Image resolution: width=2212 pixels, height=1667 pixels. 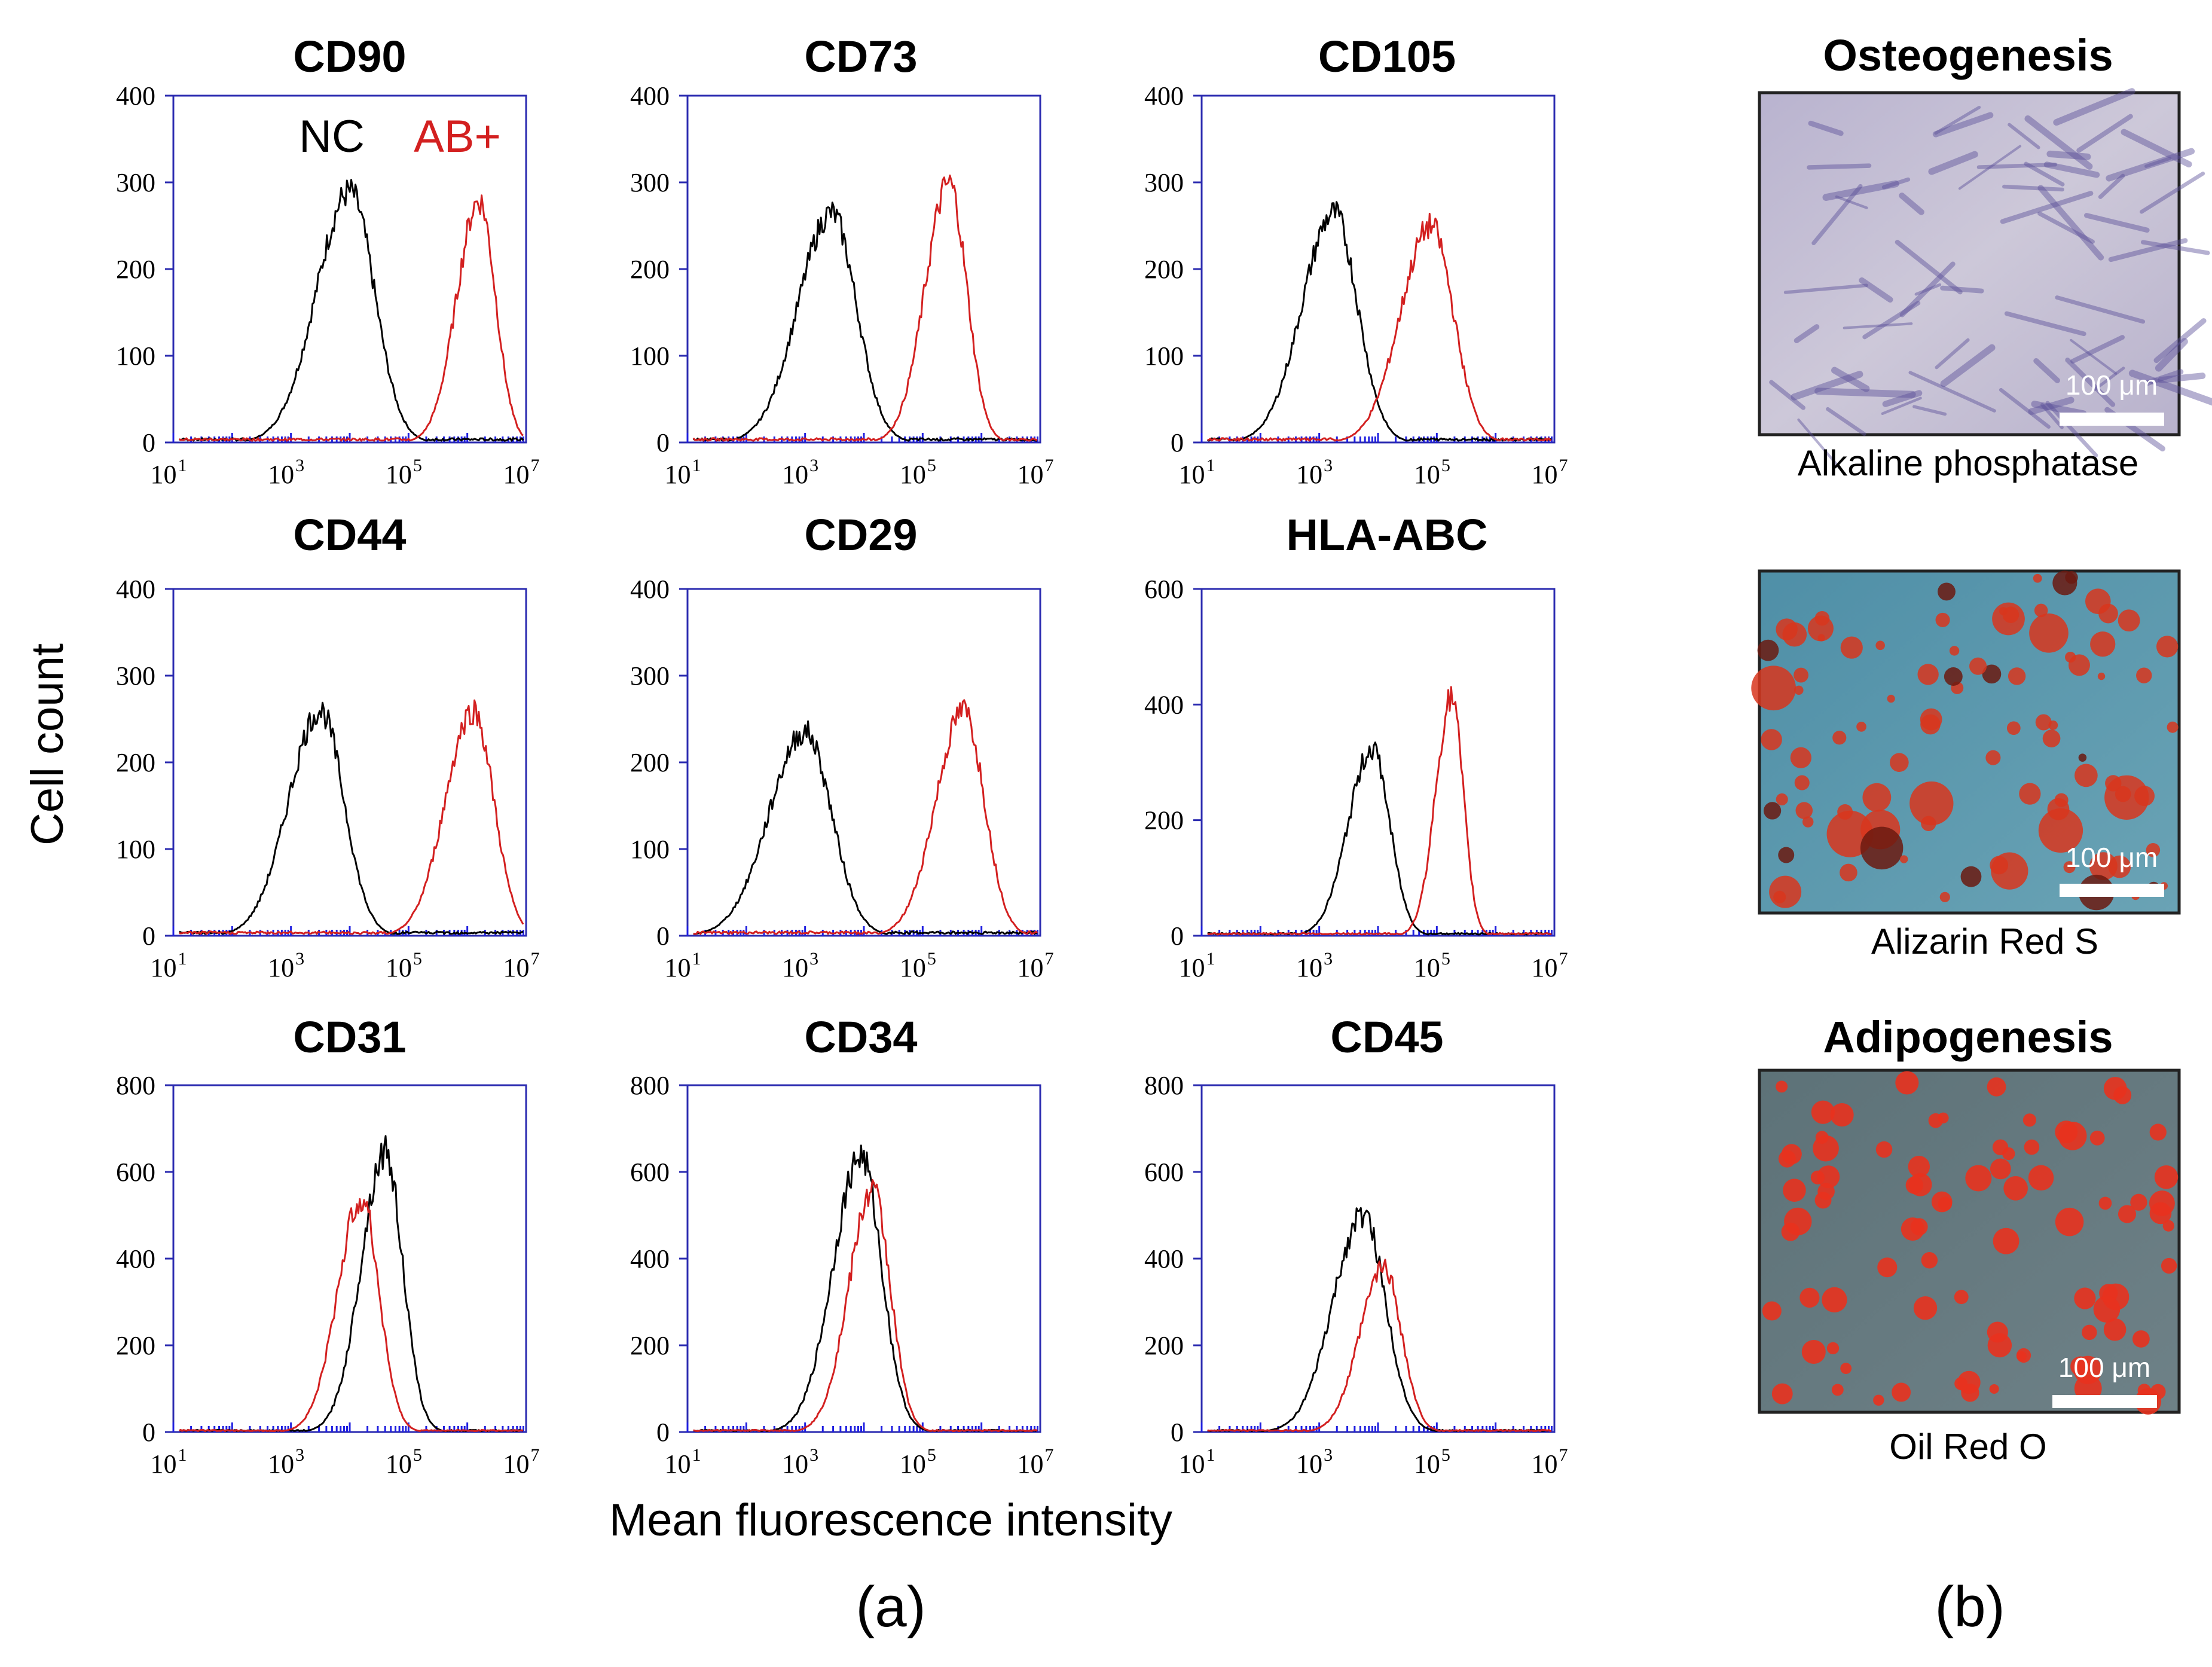 I want to click on chart-title: CD31, so click(x=349, y=1037).